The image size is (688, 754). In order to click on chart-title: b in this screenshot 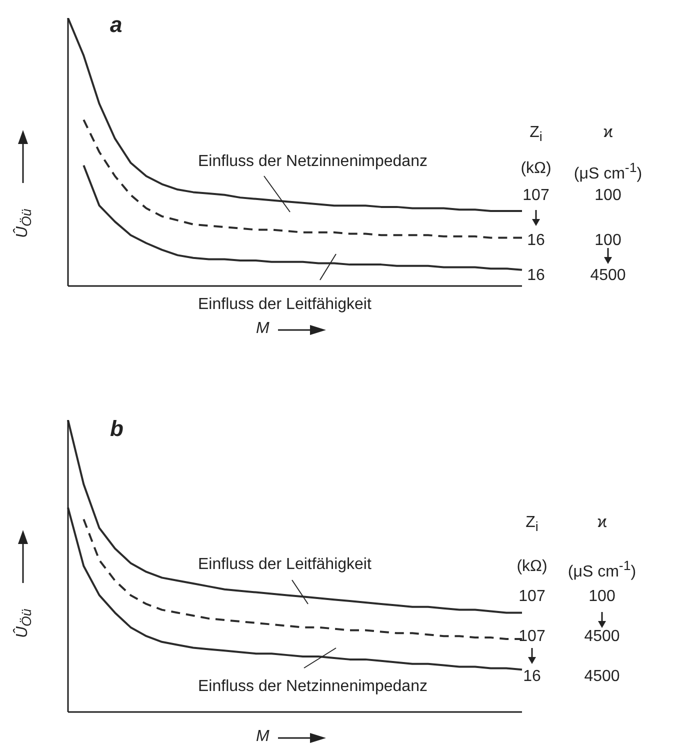, I will do `click(117, 429)`.